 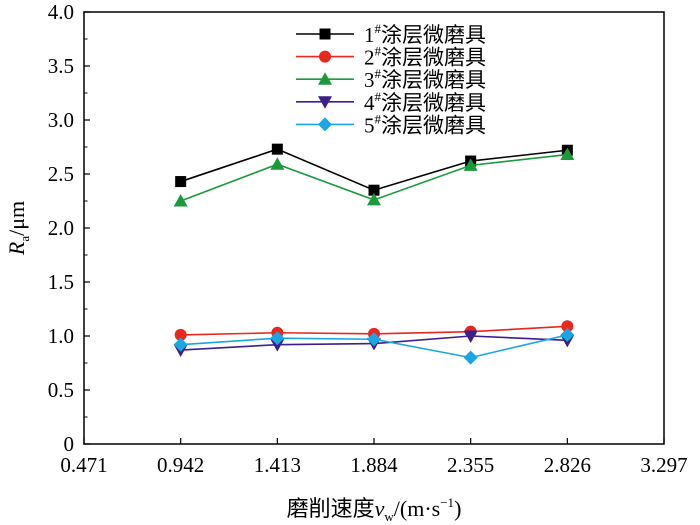 What do you see at coordinates (61, 12) in the screenshot?
I see `y-tick-label: 4.0` at bounding box center [61, 12].